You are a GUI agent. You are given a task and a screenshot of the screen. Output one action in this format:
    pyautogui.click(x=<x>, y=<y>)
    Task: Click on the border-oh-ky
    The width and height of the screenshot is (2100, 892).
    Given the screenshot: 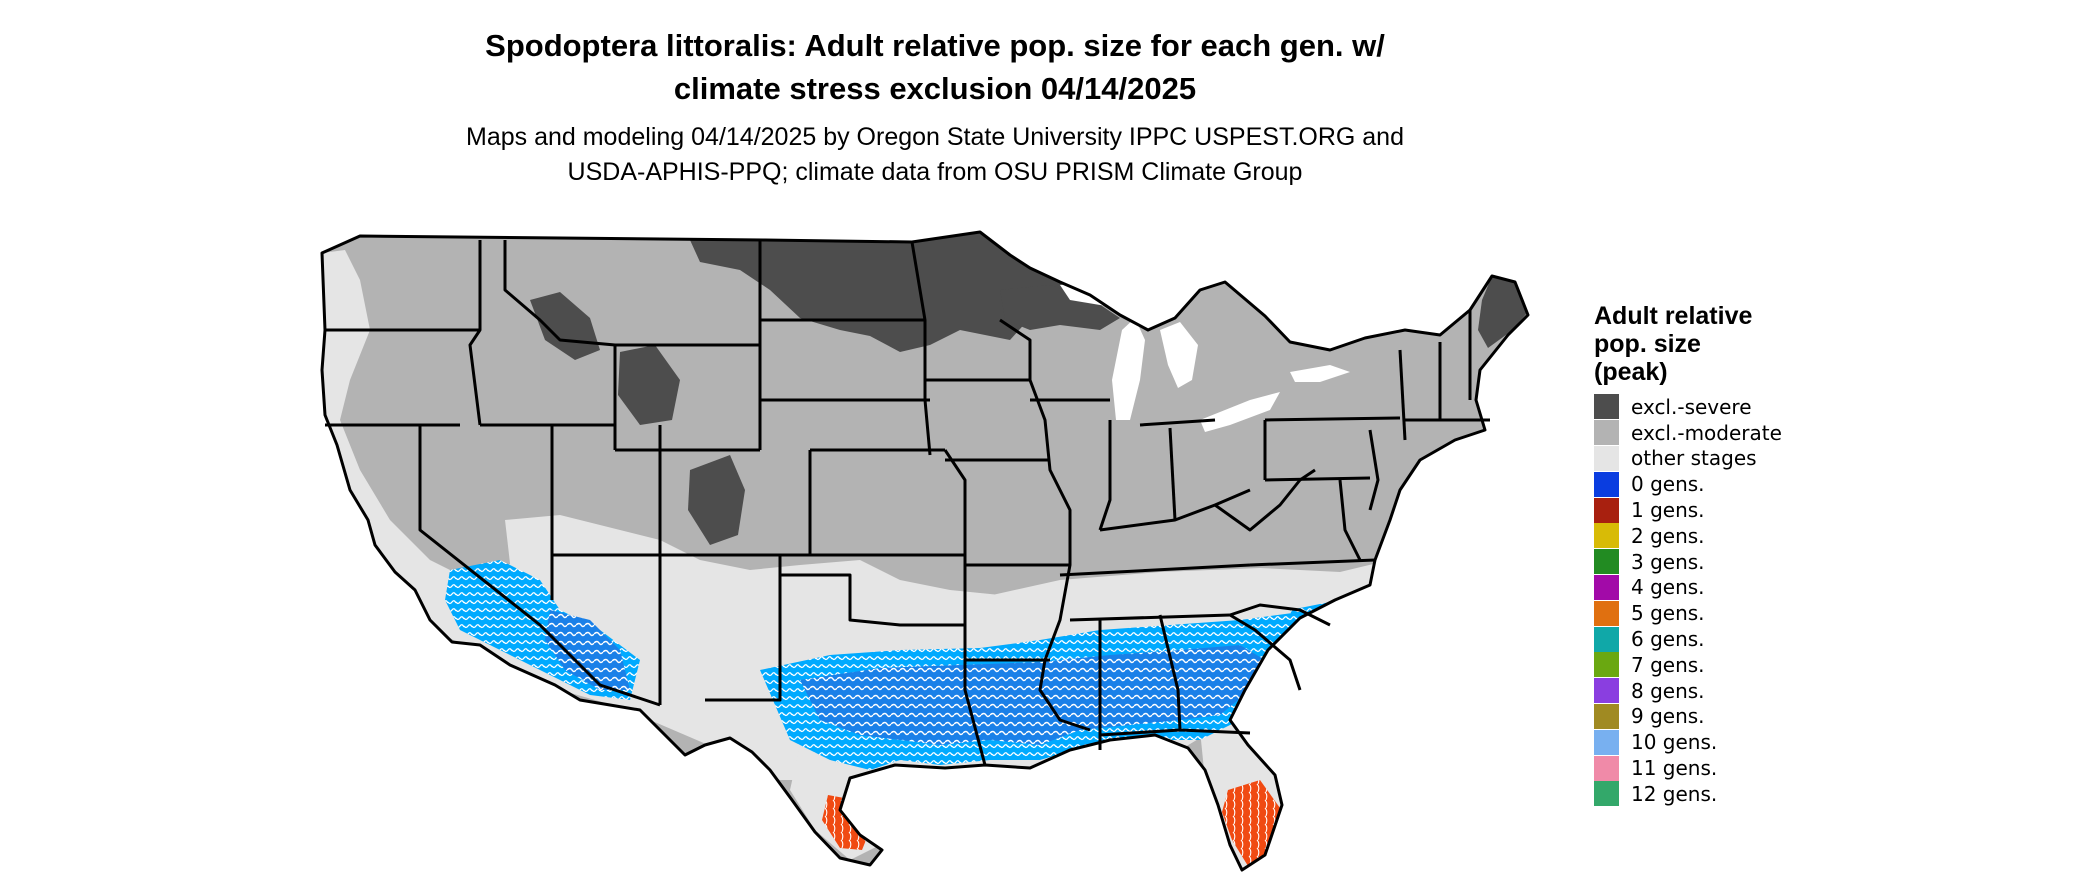 What is the action you would take?
    pyautogui.click(x=1175, y=510)
    